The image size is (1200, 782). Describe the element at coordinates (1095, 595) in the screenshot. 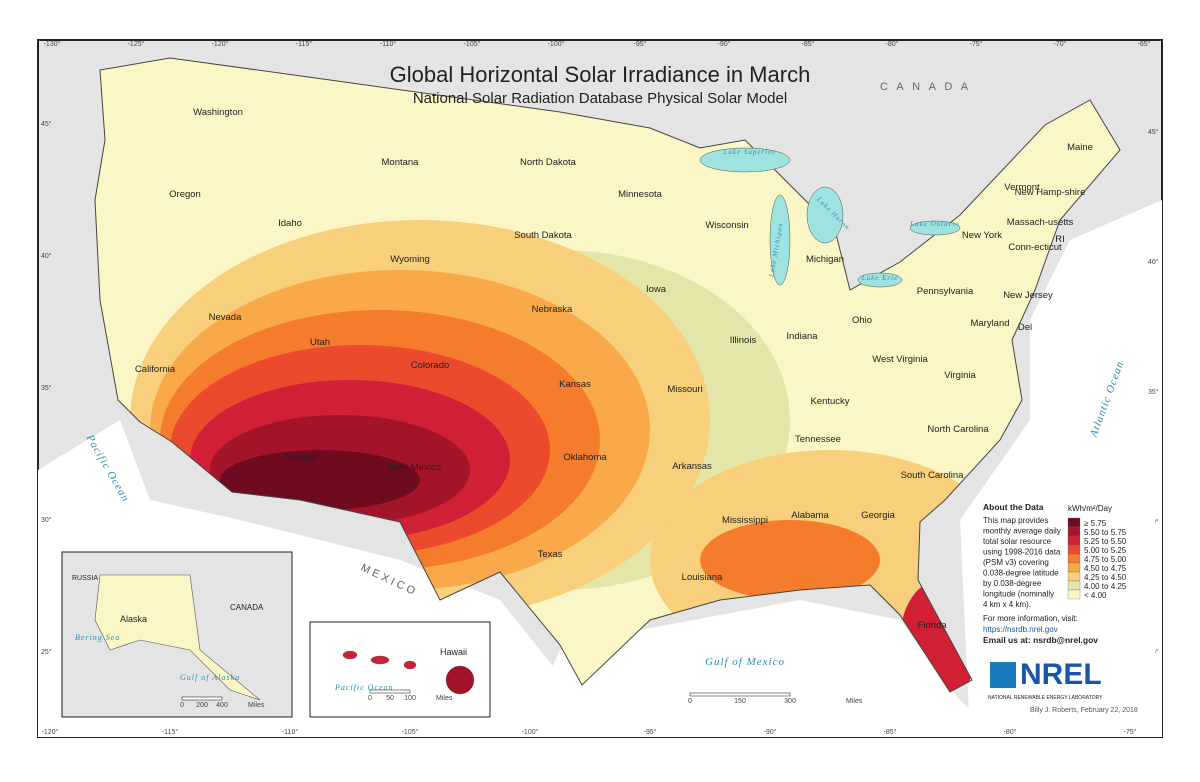

I see `legend-label: < 4.00` at that location.